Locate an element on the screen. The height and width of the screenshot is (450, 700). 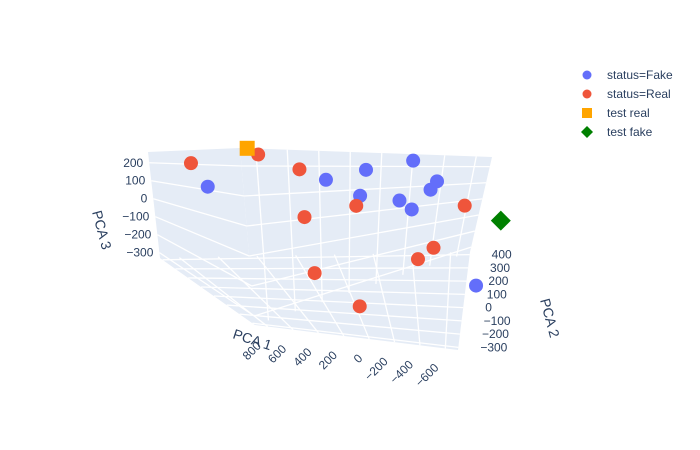
legend: status=Fake status=Real test real test fake is located at coordinates (627, 103).